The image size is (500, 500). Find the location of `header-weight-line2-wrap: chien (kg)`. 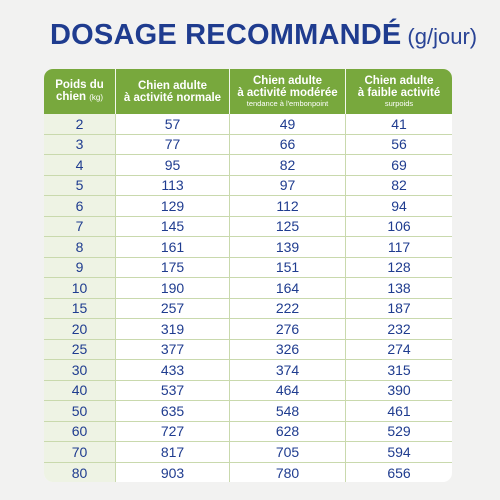

header-weight-line2-wrap: chien (kg) is located at coordinates (79, 97).